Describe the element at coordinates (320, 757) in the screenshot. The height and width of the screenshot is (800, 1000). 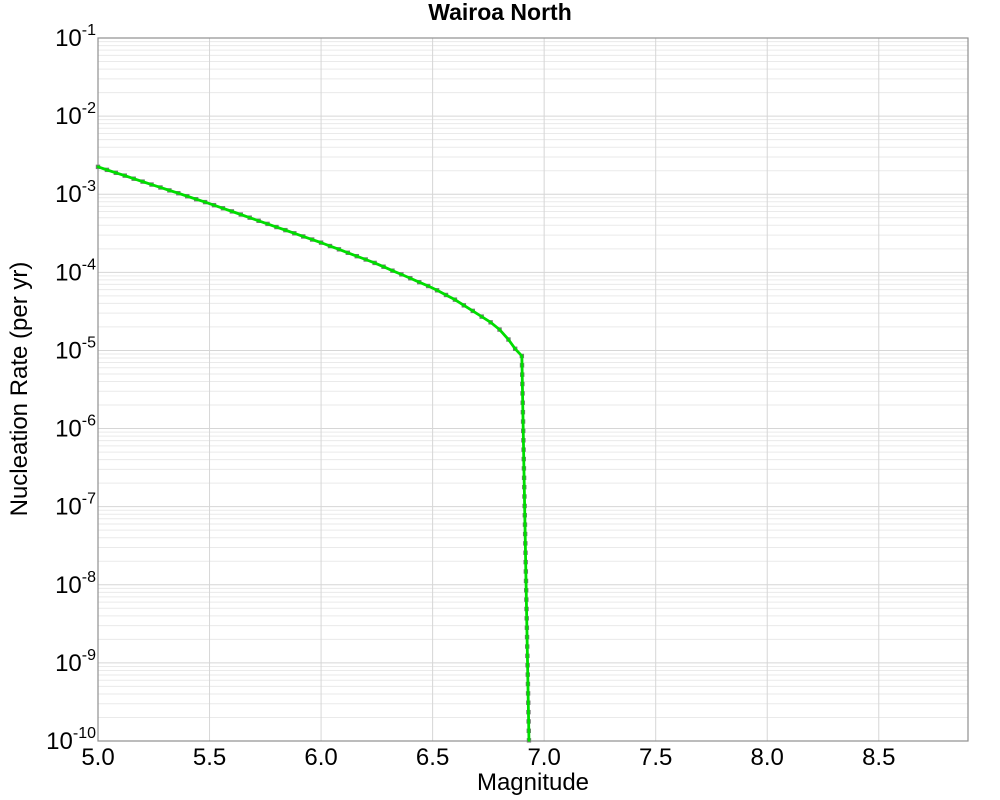
I see `x-tick-label: 6.0` at that location.